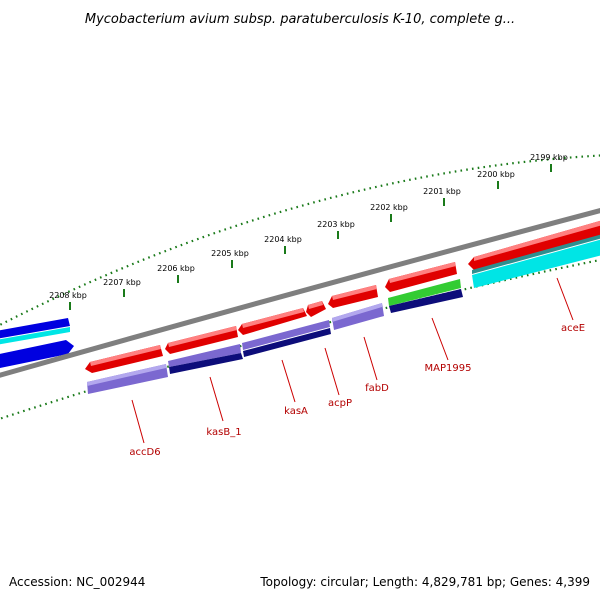  Describe the element at coordinates (389, 207) in the screenshot. I see `tick-label: 2202 kbp` at that location.